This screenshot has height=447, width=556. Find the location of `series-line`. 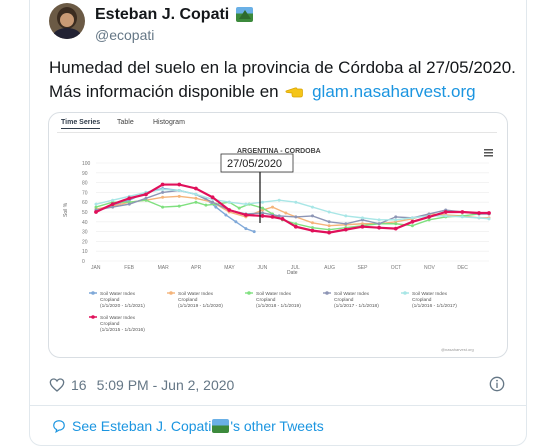

series-line is located at coordinates (292, 211).